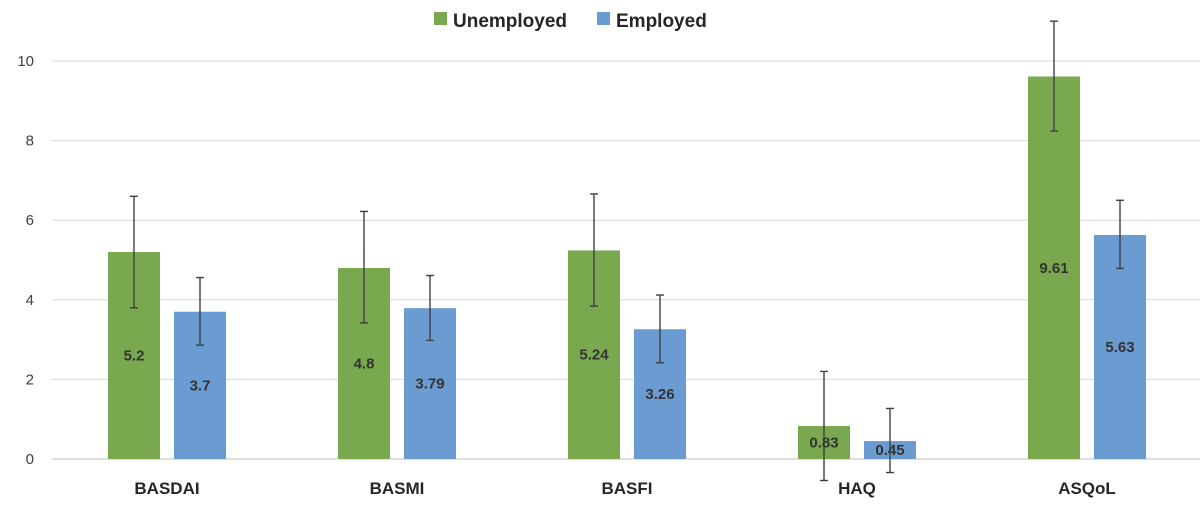 This screenshot has height=510, width=1204. I want to click on bar-unemployed, so click(1054, 267).